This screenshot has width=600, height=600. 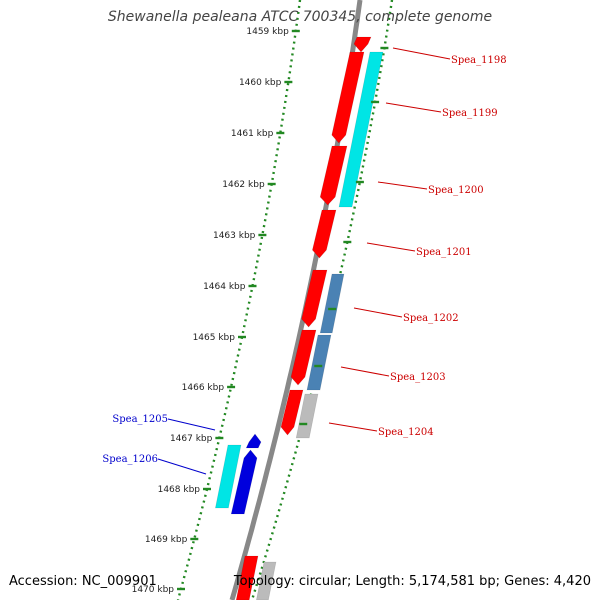 I want to click on scale-label: 1467 kbp, so click(x=191, y=439).